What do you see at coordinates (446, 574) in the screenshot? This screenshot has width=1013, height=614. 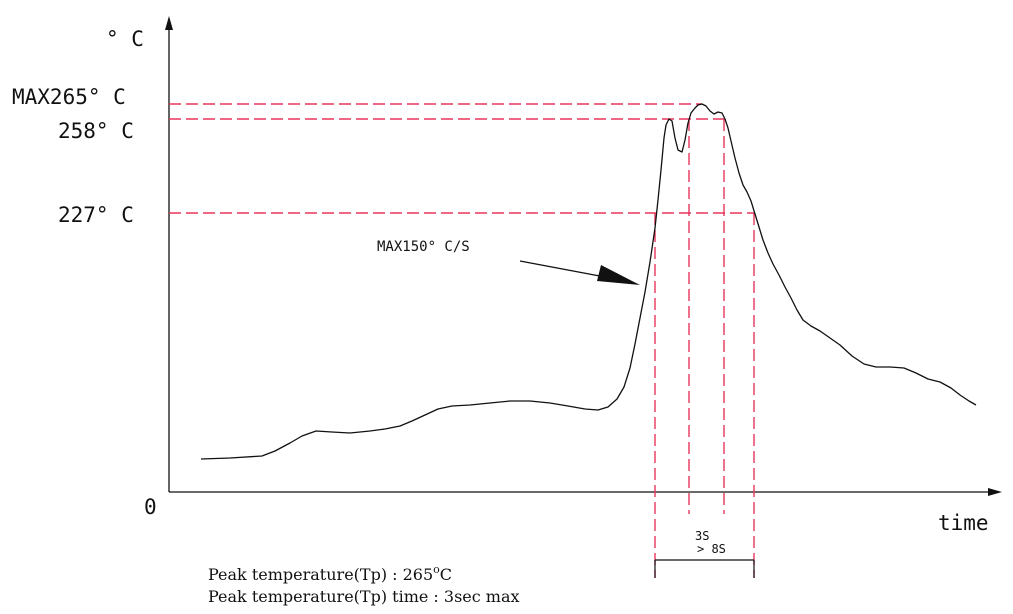 I see `peak-temperature-note-unit: C` at bounding box center [446, 574].